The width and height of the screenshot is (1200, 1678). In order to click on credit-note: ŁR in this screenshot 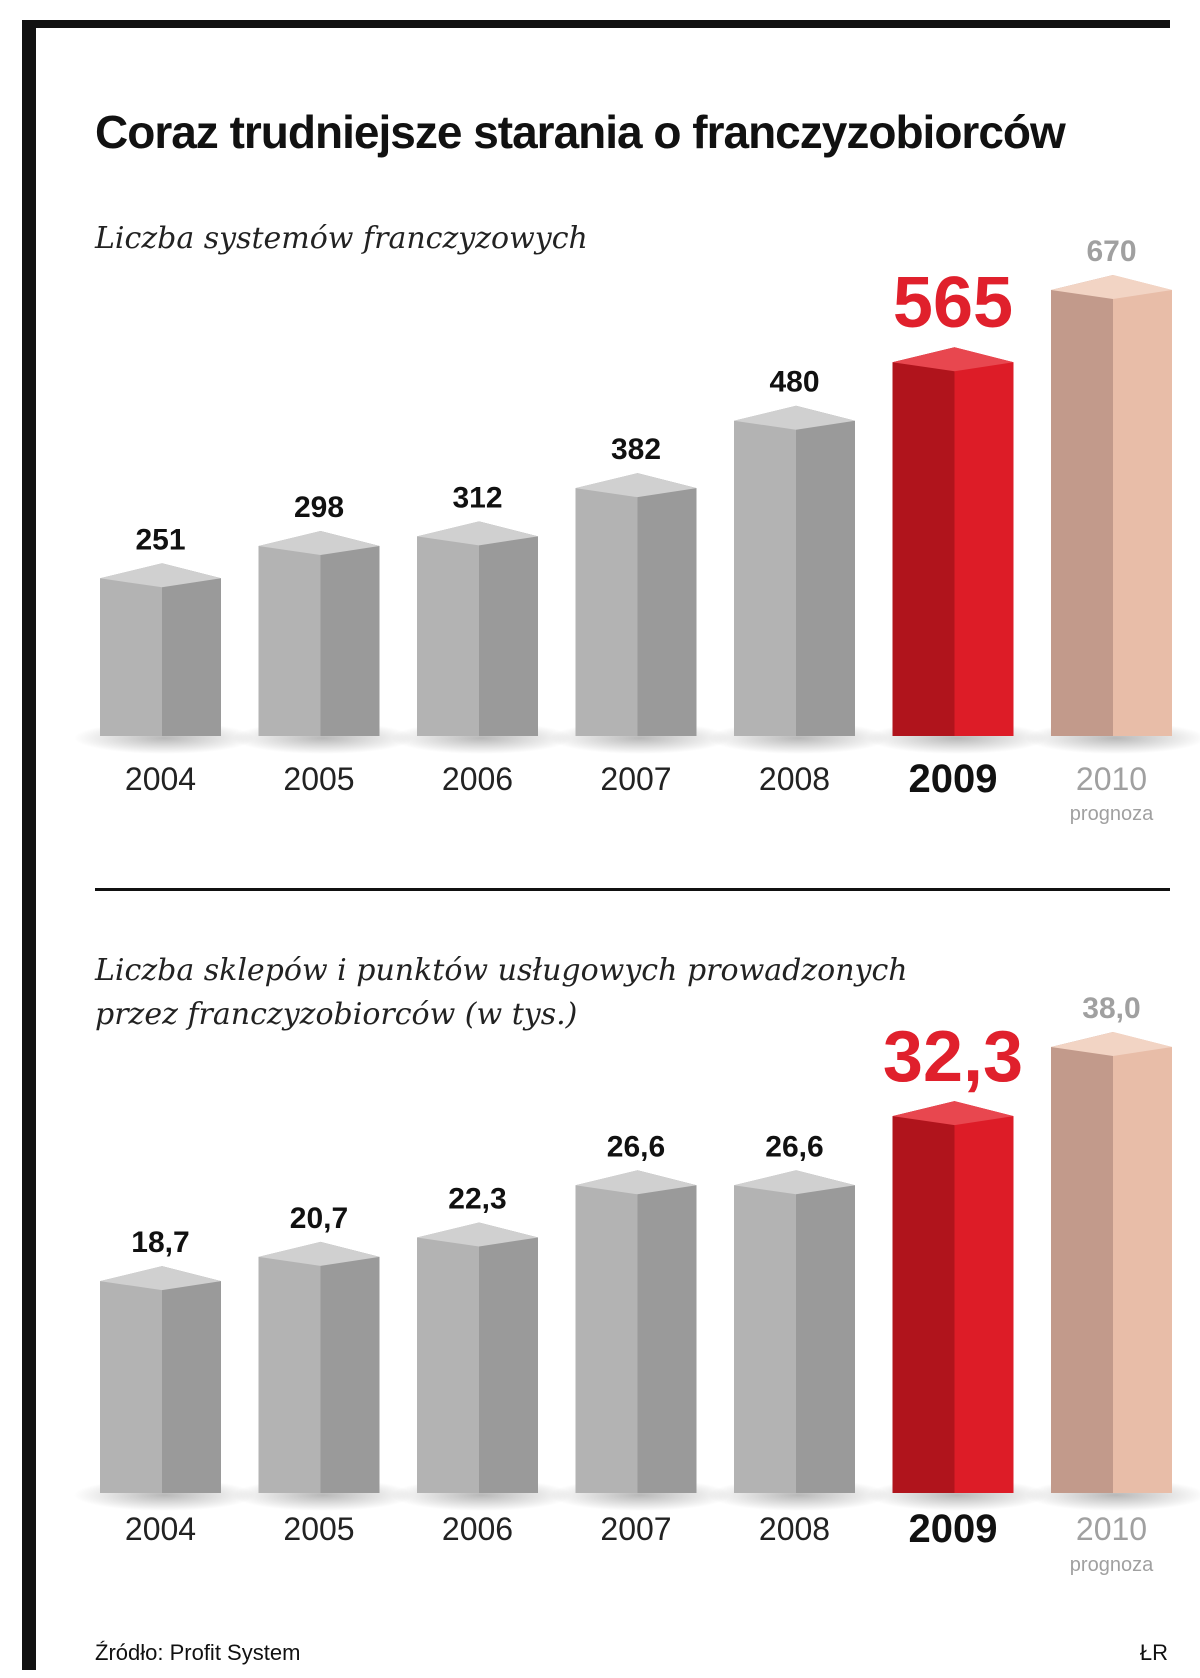, I will do `click(1154, 1652)`.